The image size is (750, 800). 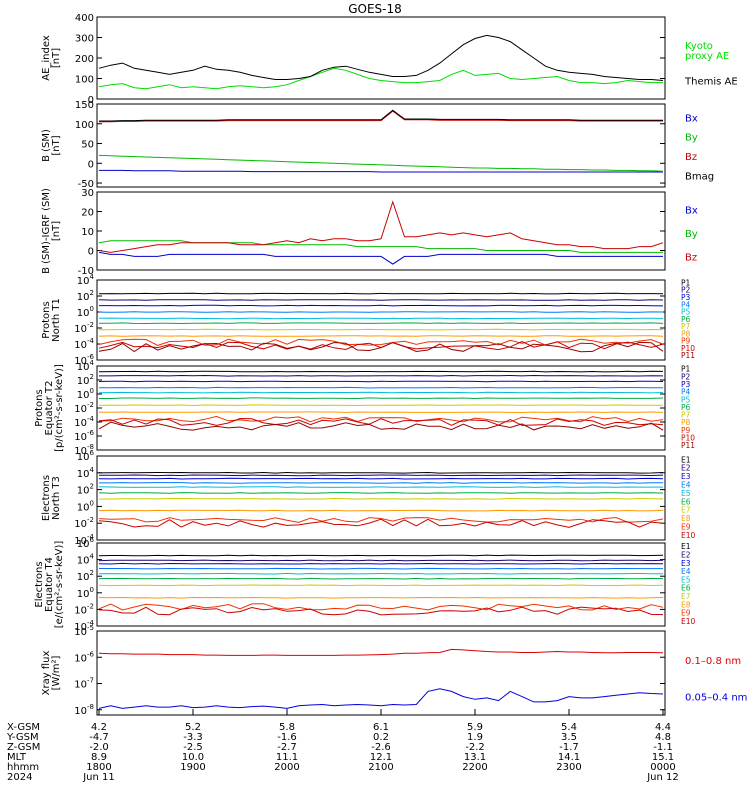 I want to click on time-row-value: -1.7, so click(x=569, y=747).